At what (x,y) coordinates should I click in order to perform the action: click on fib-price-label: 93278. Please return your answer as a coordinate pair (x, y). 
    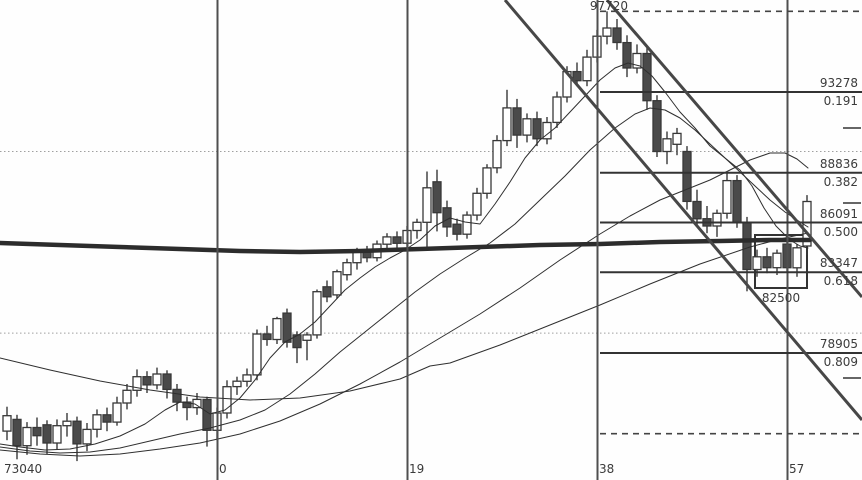
    Looking at the image, I should click on (838, 83).